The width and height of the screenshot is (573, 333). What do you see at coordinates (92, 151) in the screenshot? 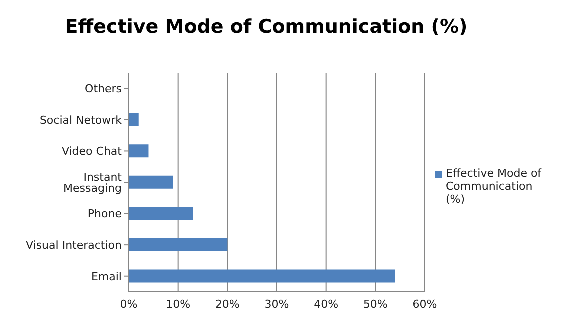
I see `y-tick-label: Video Chat` at bounding box center [92, 151].